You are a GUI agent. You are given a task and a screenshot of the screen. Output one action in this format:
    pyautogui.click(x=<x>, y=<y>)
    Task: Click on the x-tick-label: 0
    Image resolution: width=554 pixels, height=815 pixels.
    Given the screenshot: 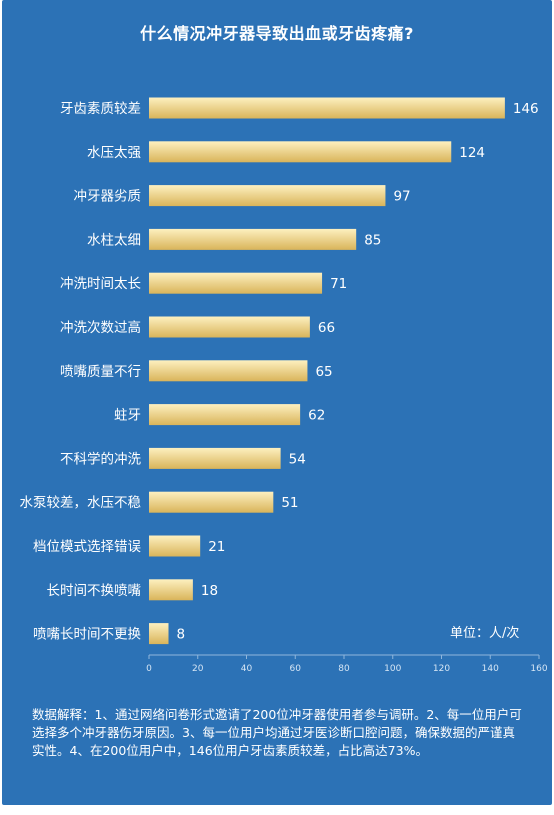 What is the action you would take?
    pyautogui.click(x=149, y=669)
    